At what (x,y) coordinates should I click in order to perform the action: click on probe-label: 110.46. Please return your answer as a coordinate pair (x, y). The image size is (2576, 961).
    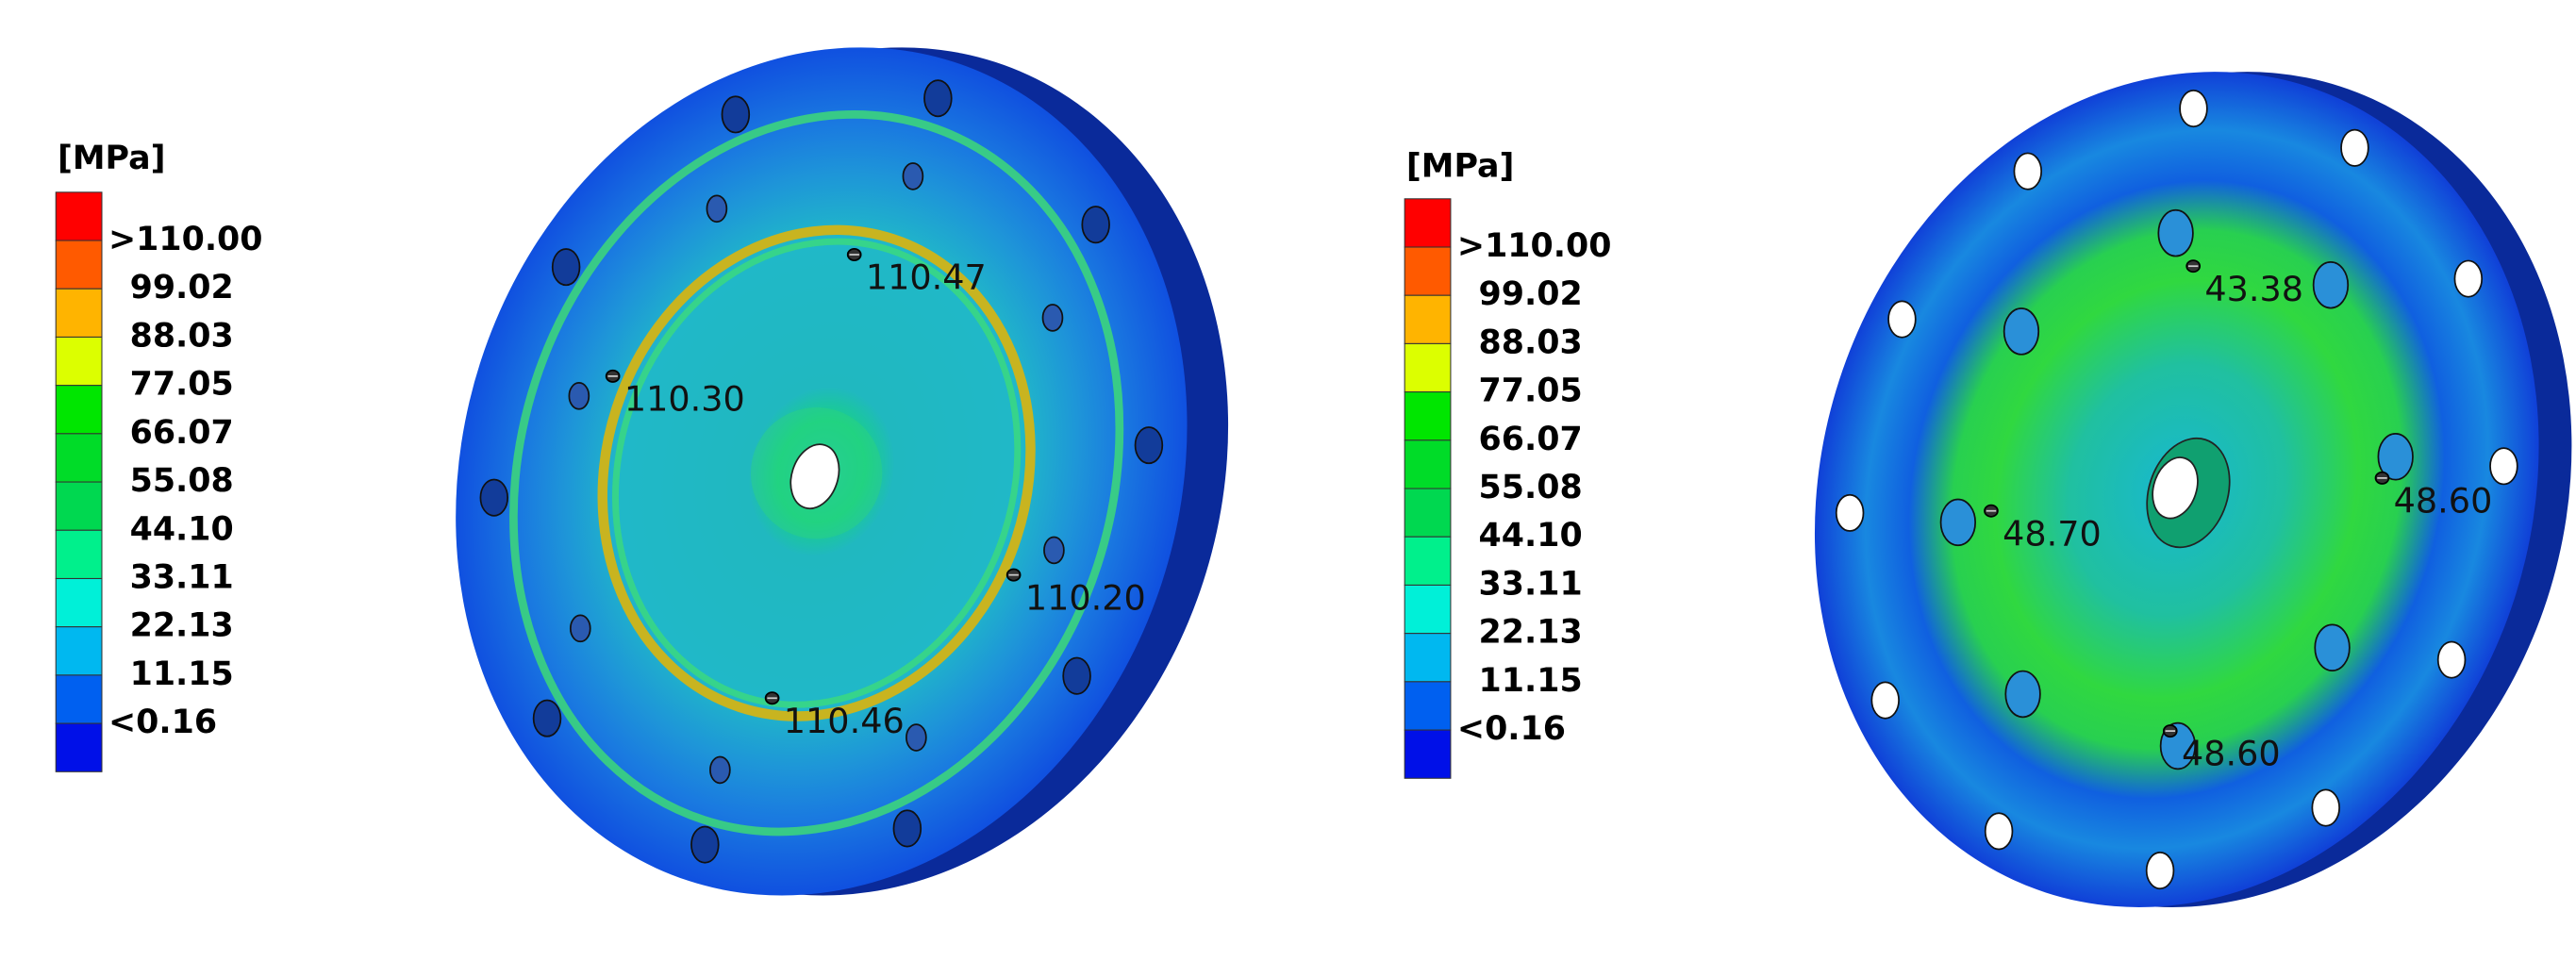
    Looking at the image, I should click on (844, 721).